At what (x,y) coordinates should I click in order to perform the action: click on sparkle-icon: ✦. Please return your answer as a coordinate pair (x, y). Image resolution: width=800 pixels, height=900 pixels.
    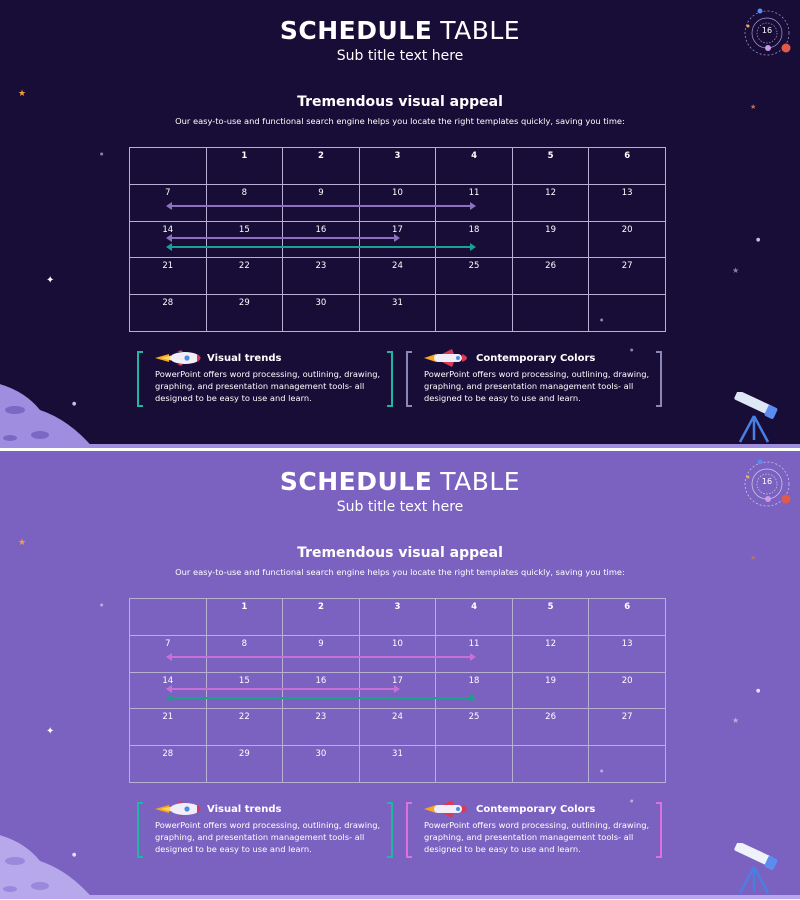
    Looking at the image, I should click on (50, 731).